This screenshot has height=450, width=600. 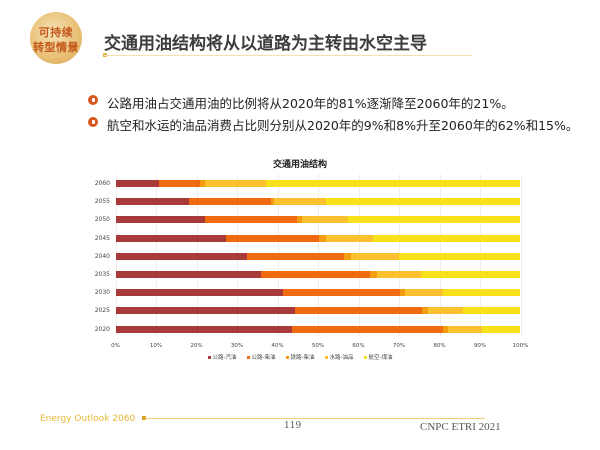 I want to click on legend-label: 航空-煤油, so click(x=380, y=358).